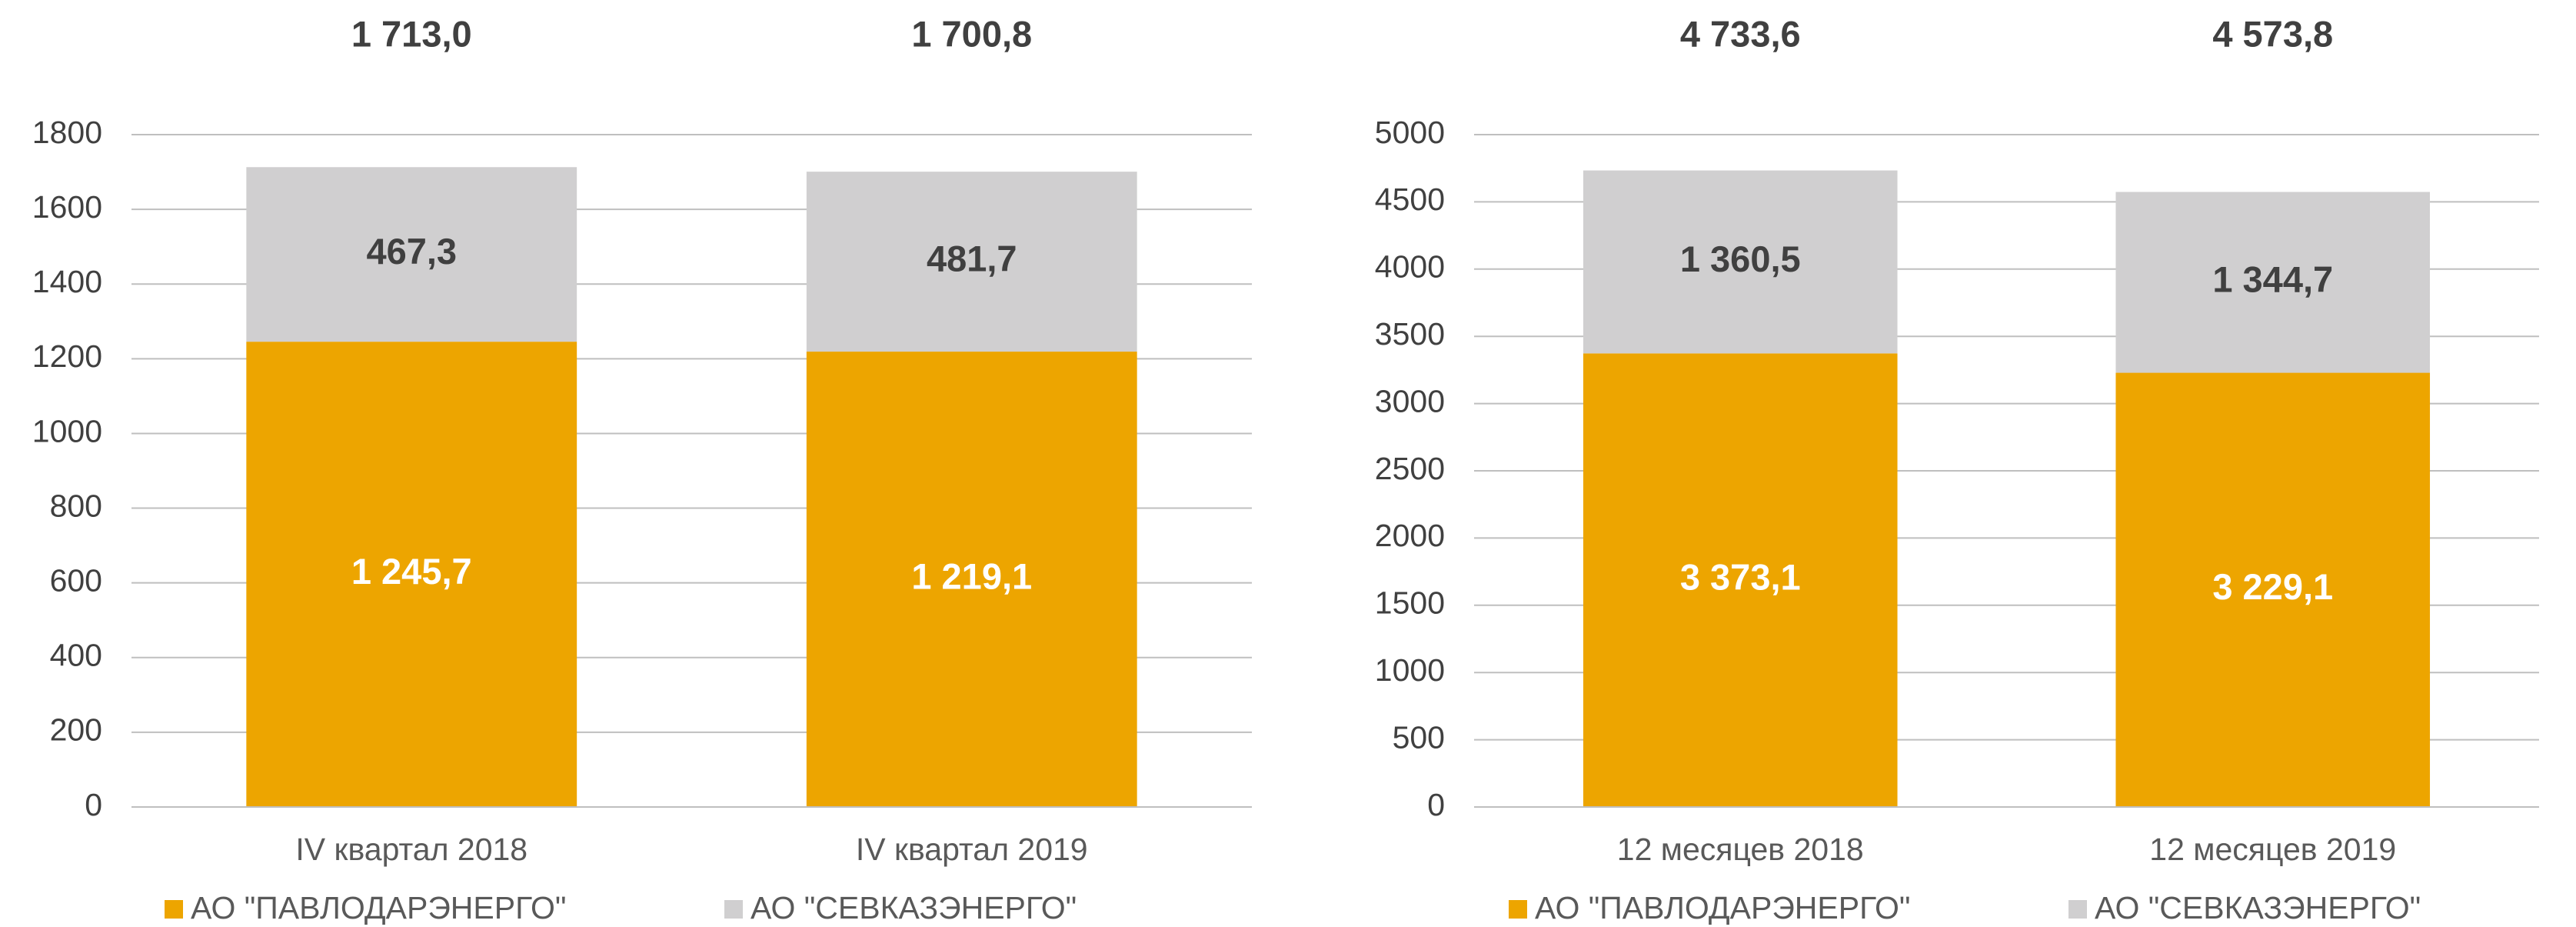 This screenshot has height=927, width=2576. I want to click on total-label: 4 573,8, so click(2272, 33).